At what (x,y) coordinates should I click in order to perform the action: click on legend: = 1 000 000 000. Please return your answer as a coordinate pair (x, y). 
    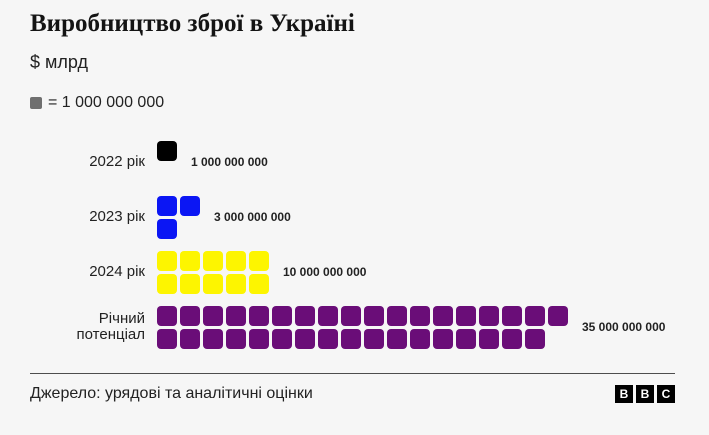
    Looking at the image, I should click on (354, 103).